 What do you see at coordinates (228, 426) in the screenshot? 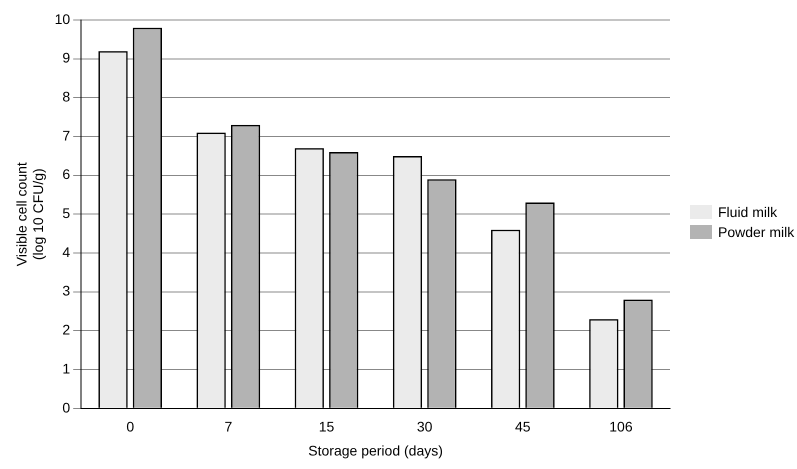
I see `x-tick-label: 7` at bounding box center [228, 426].